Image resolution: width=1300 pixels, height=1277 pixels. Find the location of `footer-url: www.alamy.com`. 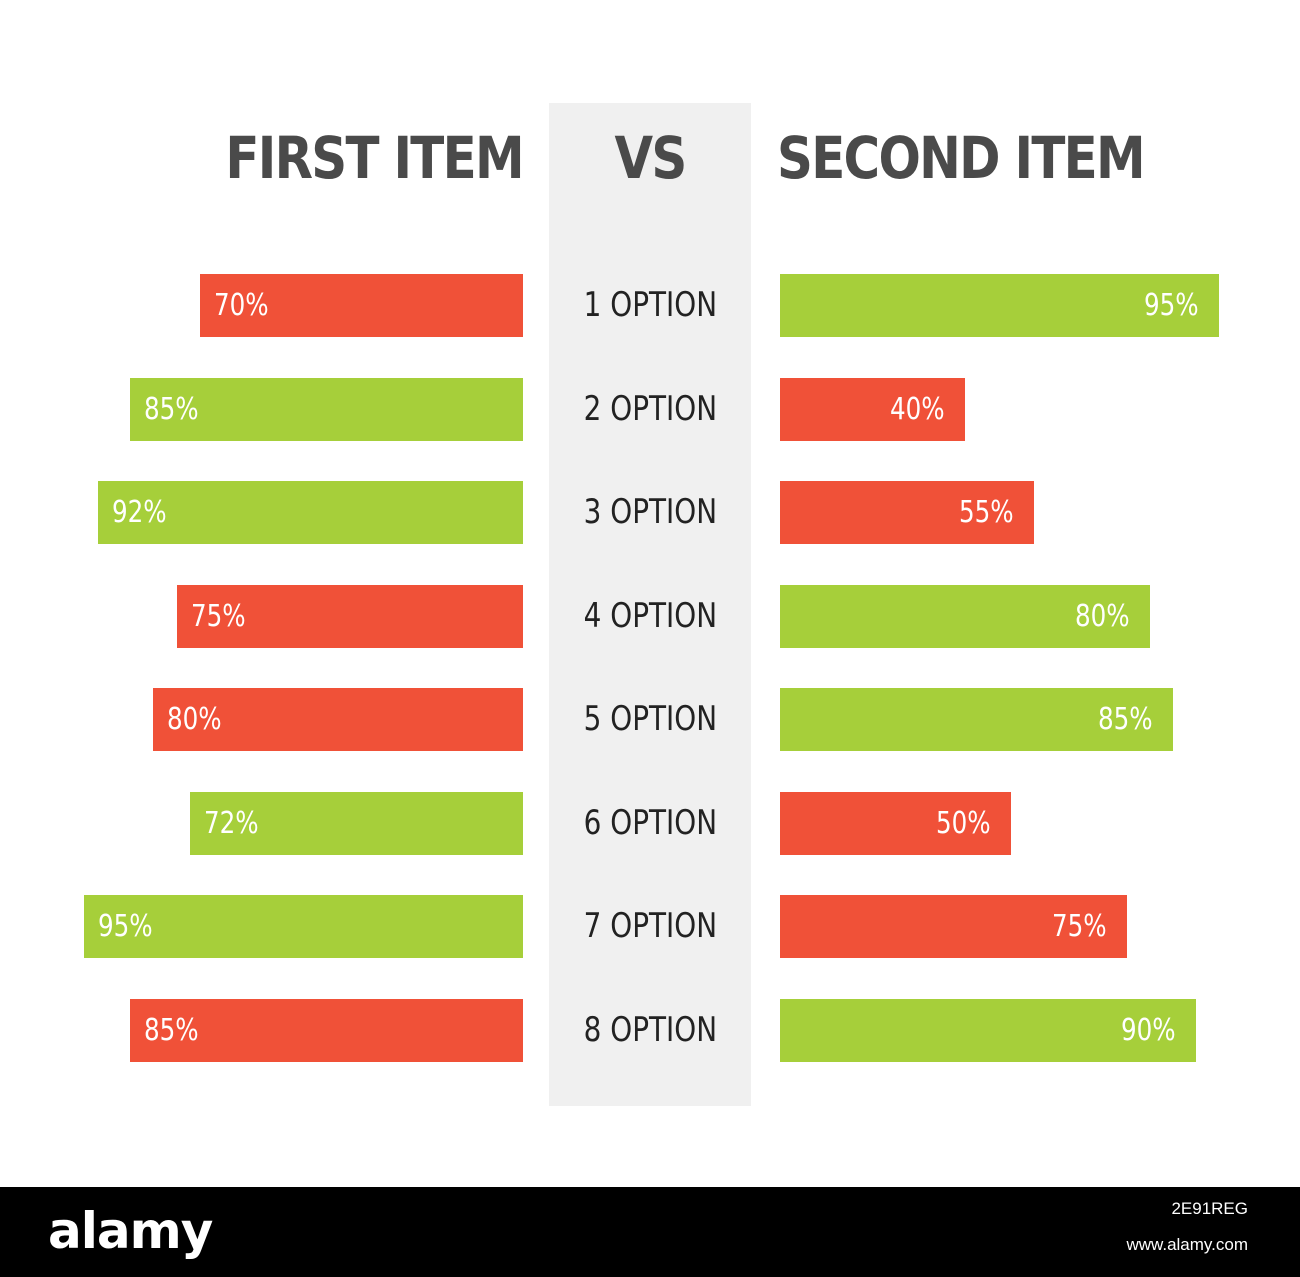

footer-url: www.alamy.com is located at coordinates (1187, 1244).